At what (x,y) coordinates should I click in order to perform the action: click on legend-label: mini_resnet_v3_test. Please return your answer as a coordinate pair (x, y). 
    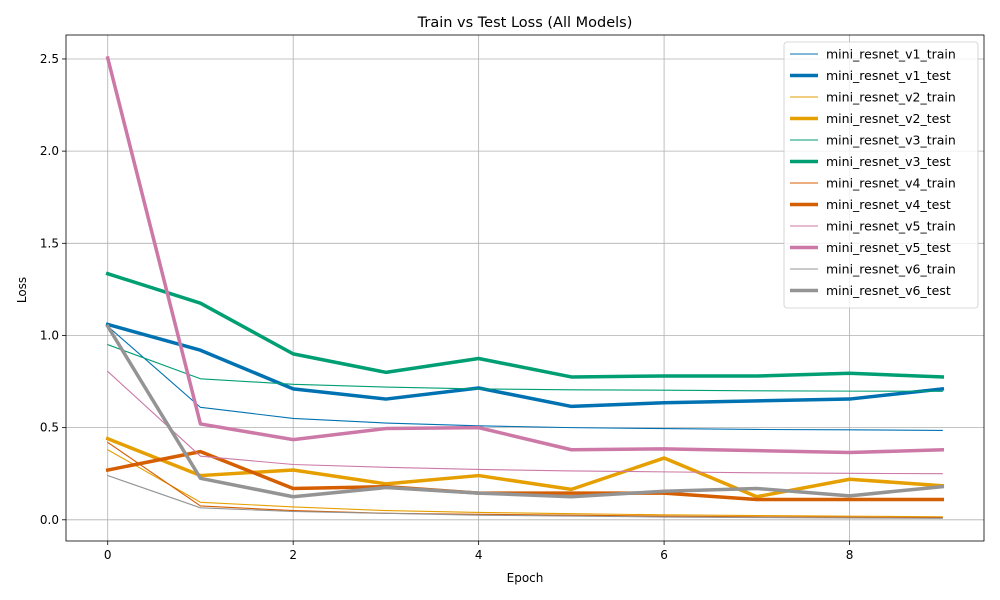
    Looking at the image, I should click on (888, 161).